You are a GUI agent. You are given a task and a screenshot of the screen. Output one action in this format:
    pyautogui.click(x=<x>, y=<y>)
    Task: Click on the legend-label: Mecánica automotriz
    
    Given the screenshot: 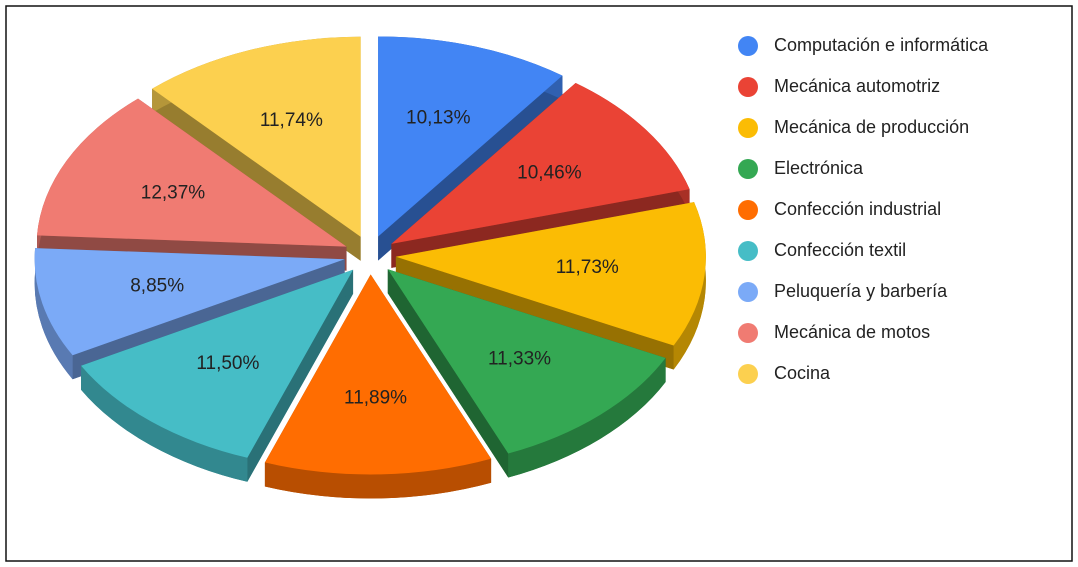 What is the action you would take?
    pyautogui.click(x=857, y=86)
    